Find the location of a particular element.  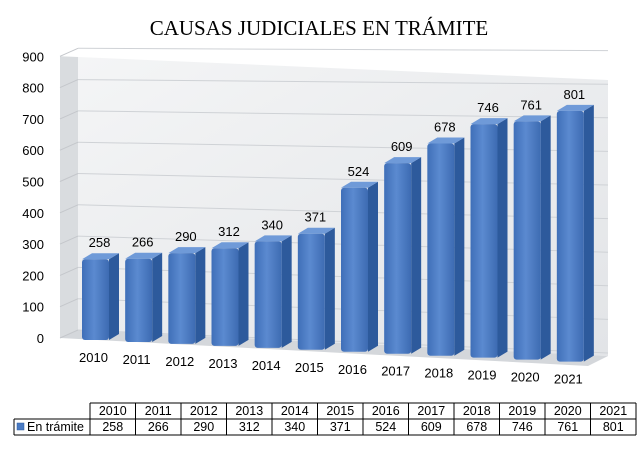

table-value-cell: 678 is located at coordinates (476, 427).